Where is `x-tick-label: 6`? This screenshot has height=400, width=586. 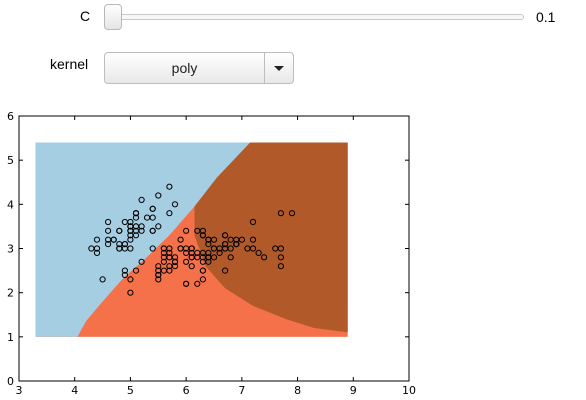
x-tick-label: 6 is located at coordinates (186, 390).